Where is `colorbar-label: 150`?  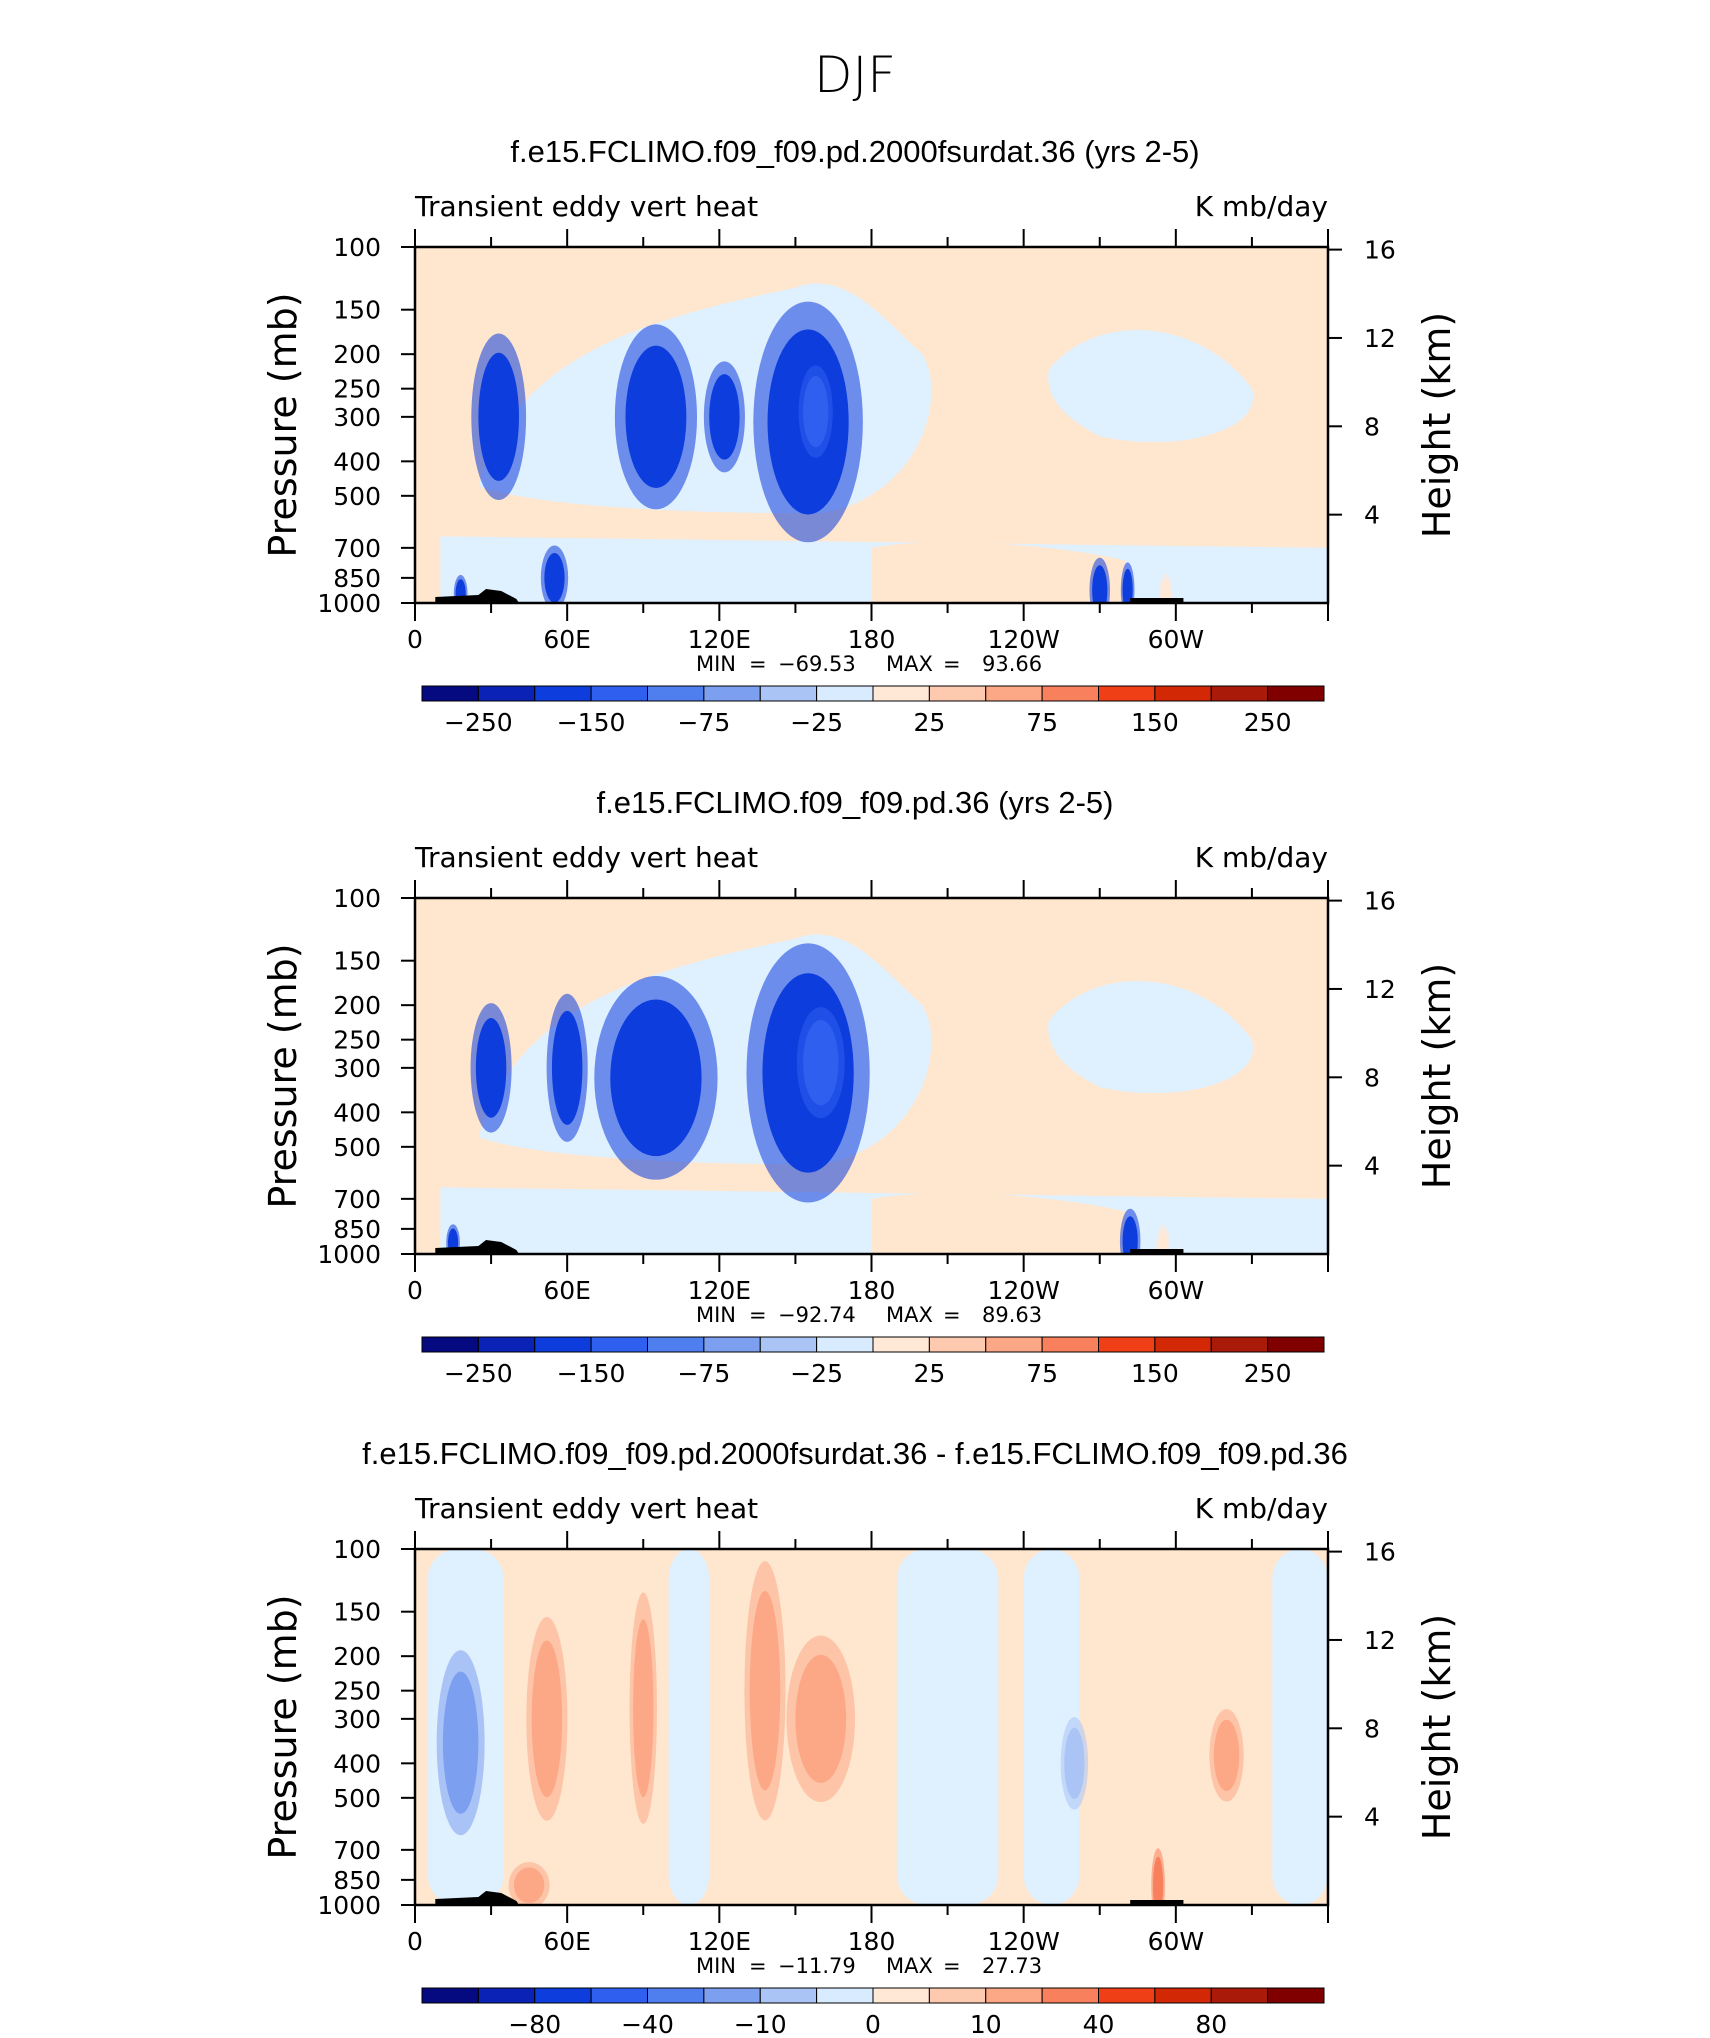
colorbar-label: 150 is located at coordinates (1155, 722).